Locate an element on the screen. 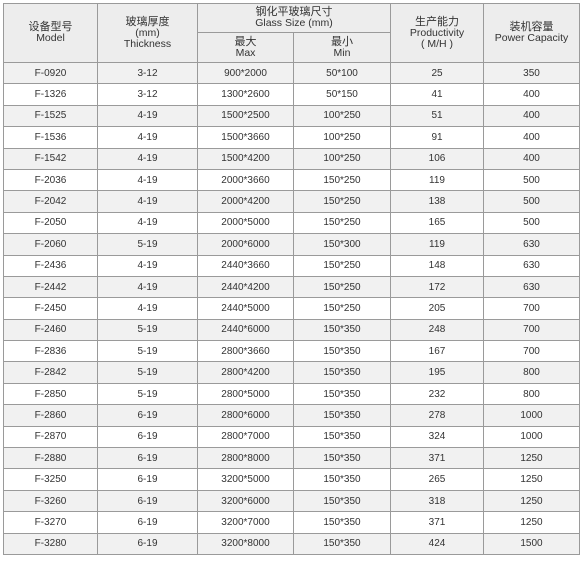 Image resolution: width=582 pixels, height=569 pixels. table-row: F-2842 5-19 2800*4200 150*350 195 800 is located at coordinates (291, 372).